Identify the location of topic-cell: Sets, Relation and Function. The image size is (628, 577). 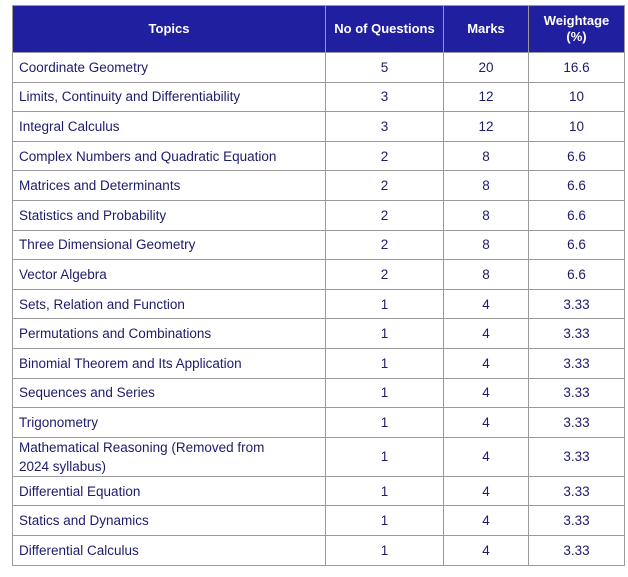
(169, 304).